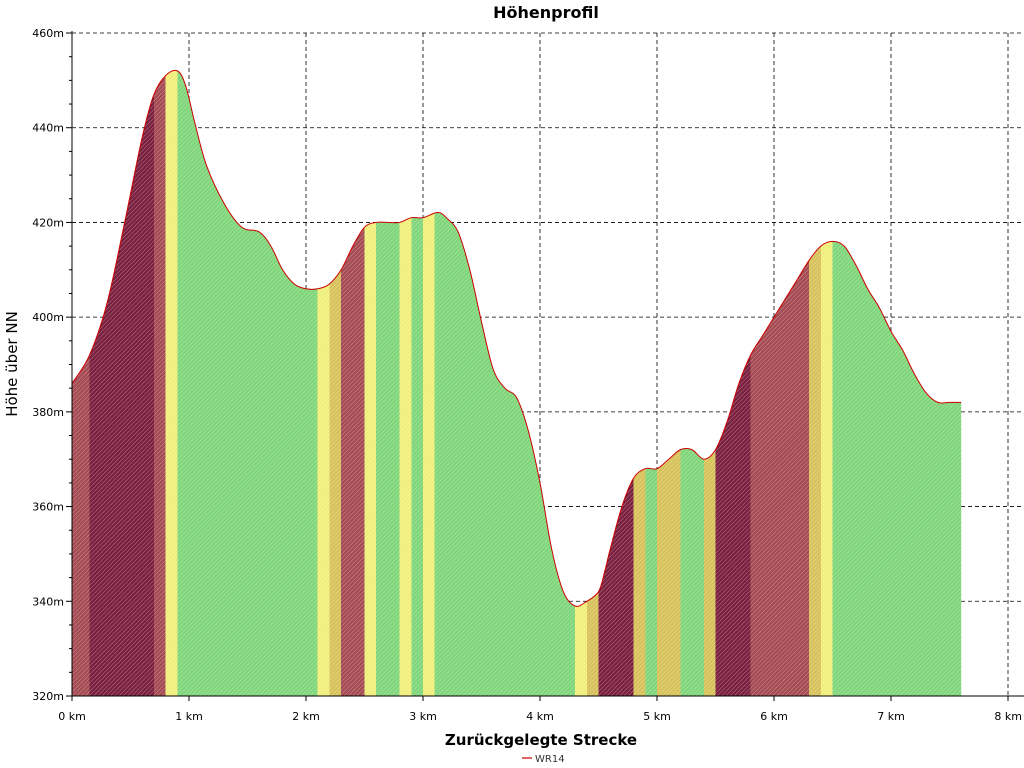 The width and height of the screenshot is (1024, 768). What do you see at coordinates (423, 716) in the screenshot?
I see `x-tick-label: 3 km` at bounding box center [423, 716].